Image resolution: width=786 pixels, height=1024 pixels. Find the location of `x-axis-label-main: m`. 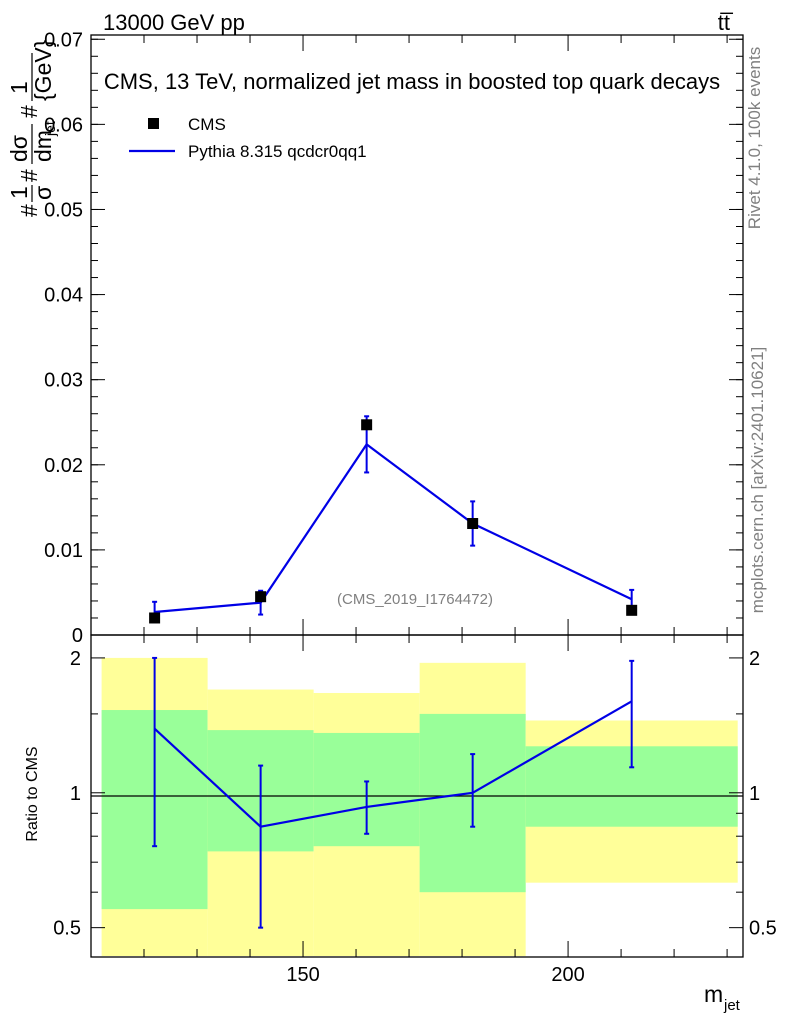

x-axis-label-main: m is located at coordinates (713, 994).